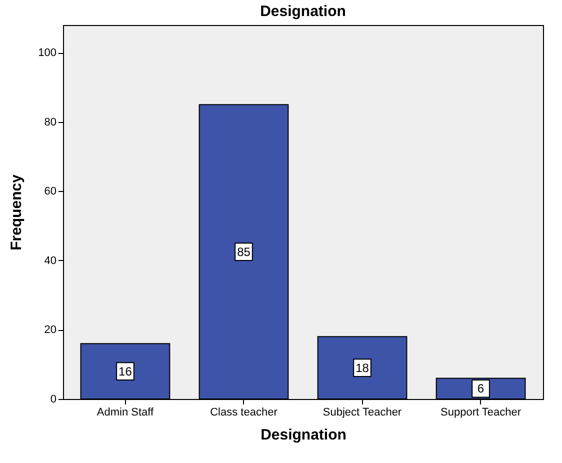 The width and height of the screenshot is (562, 463). I want to click on y-tick-label: 20, so click(50, 330).